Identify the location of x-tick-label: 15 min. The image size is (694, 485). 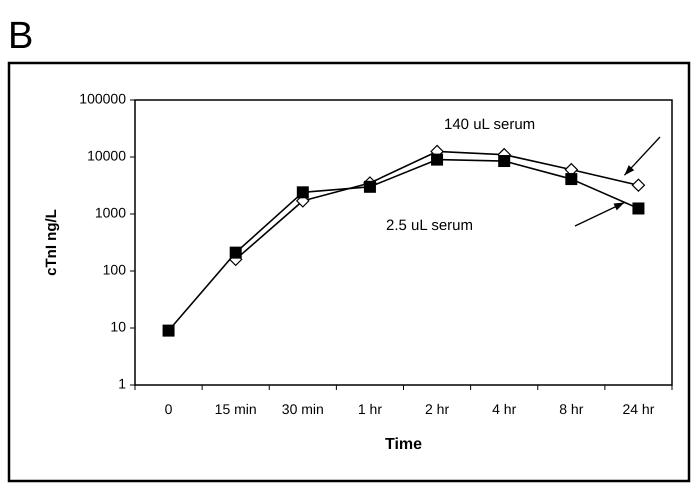
(235, 409).